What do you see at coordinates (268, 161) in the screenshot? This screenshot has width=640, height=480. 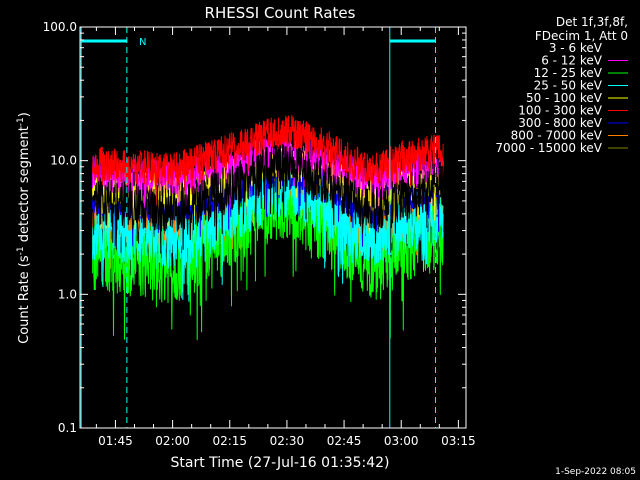 I see `series-line-100-300keV` at bounding box center [268, 161].